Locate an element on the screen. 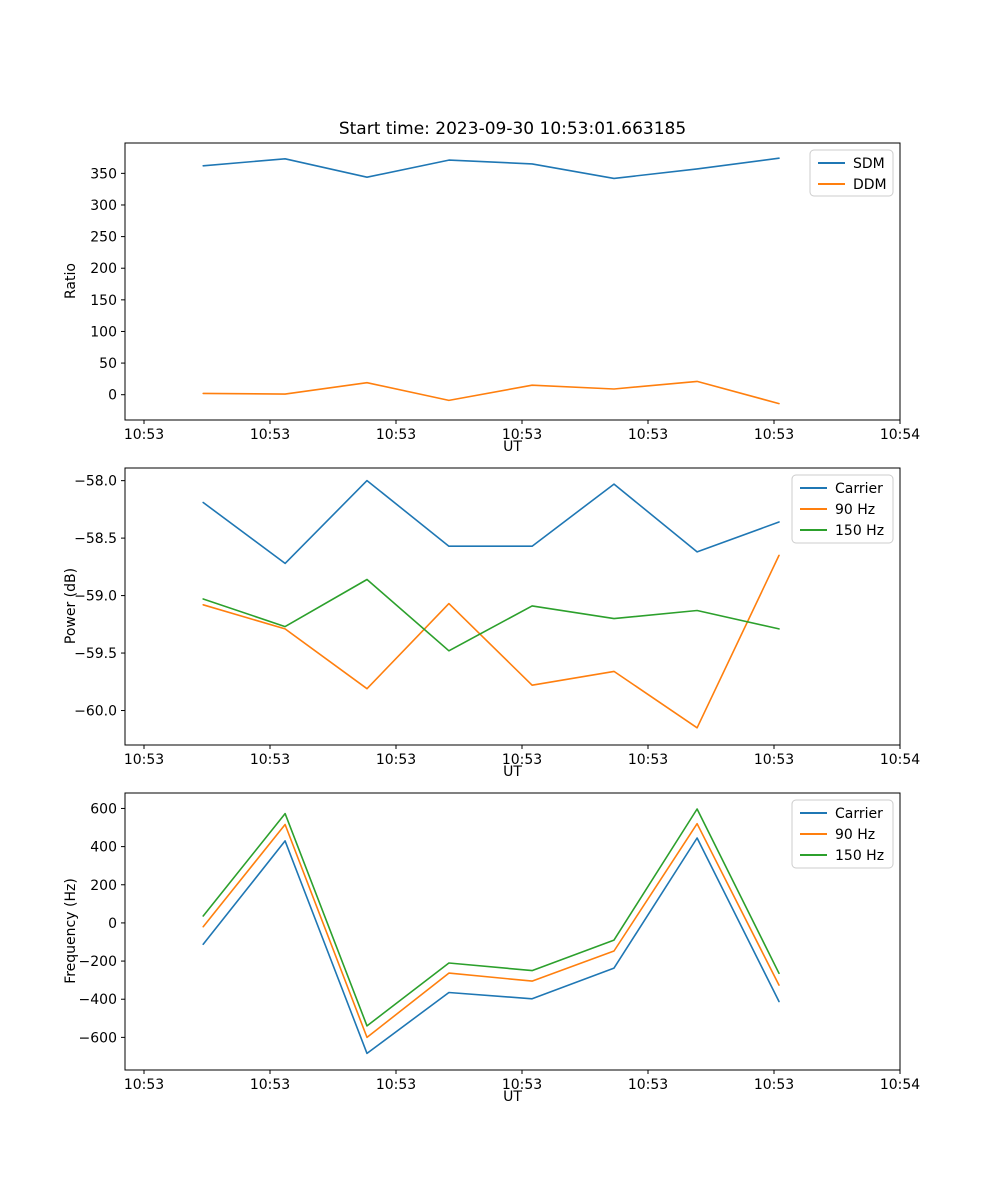  plot2-series-Carrier-line is located at coordinates (491, 946).